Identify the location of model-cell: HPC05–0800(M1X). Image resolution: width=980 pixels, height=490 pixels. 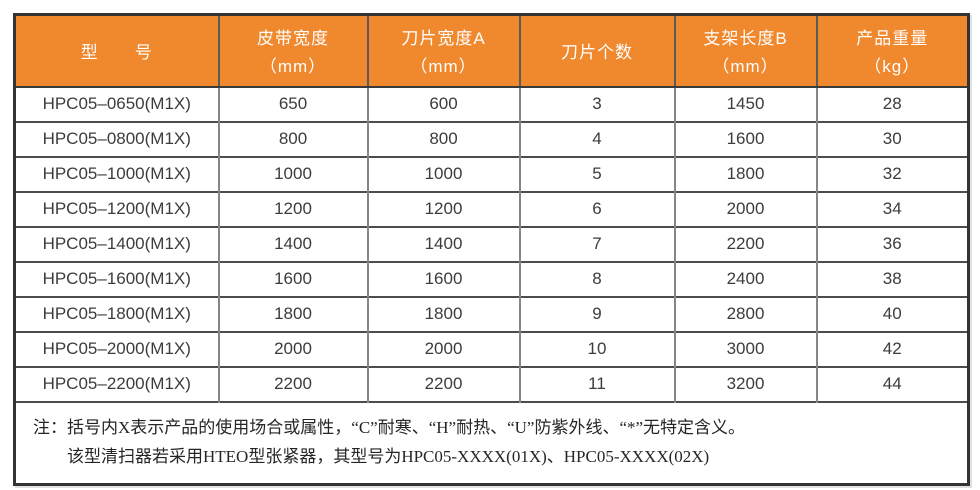
(116, 138).